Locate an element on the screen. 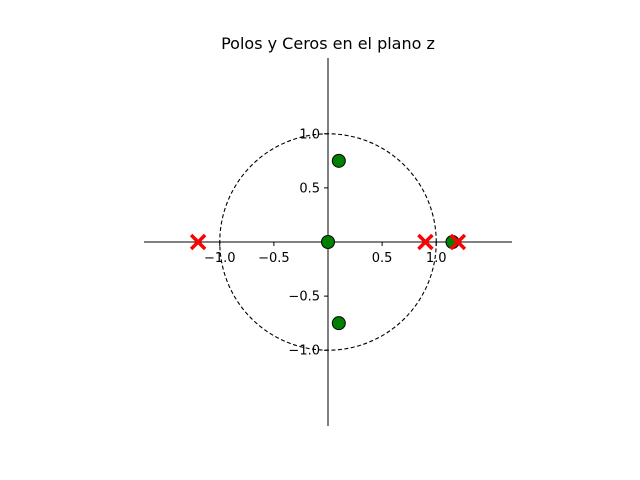 Image resolution: width=640 pixels, height=480 pixels. y-tick-label: 0.5 is located at coordinates (309, 188).